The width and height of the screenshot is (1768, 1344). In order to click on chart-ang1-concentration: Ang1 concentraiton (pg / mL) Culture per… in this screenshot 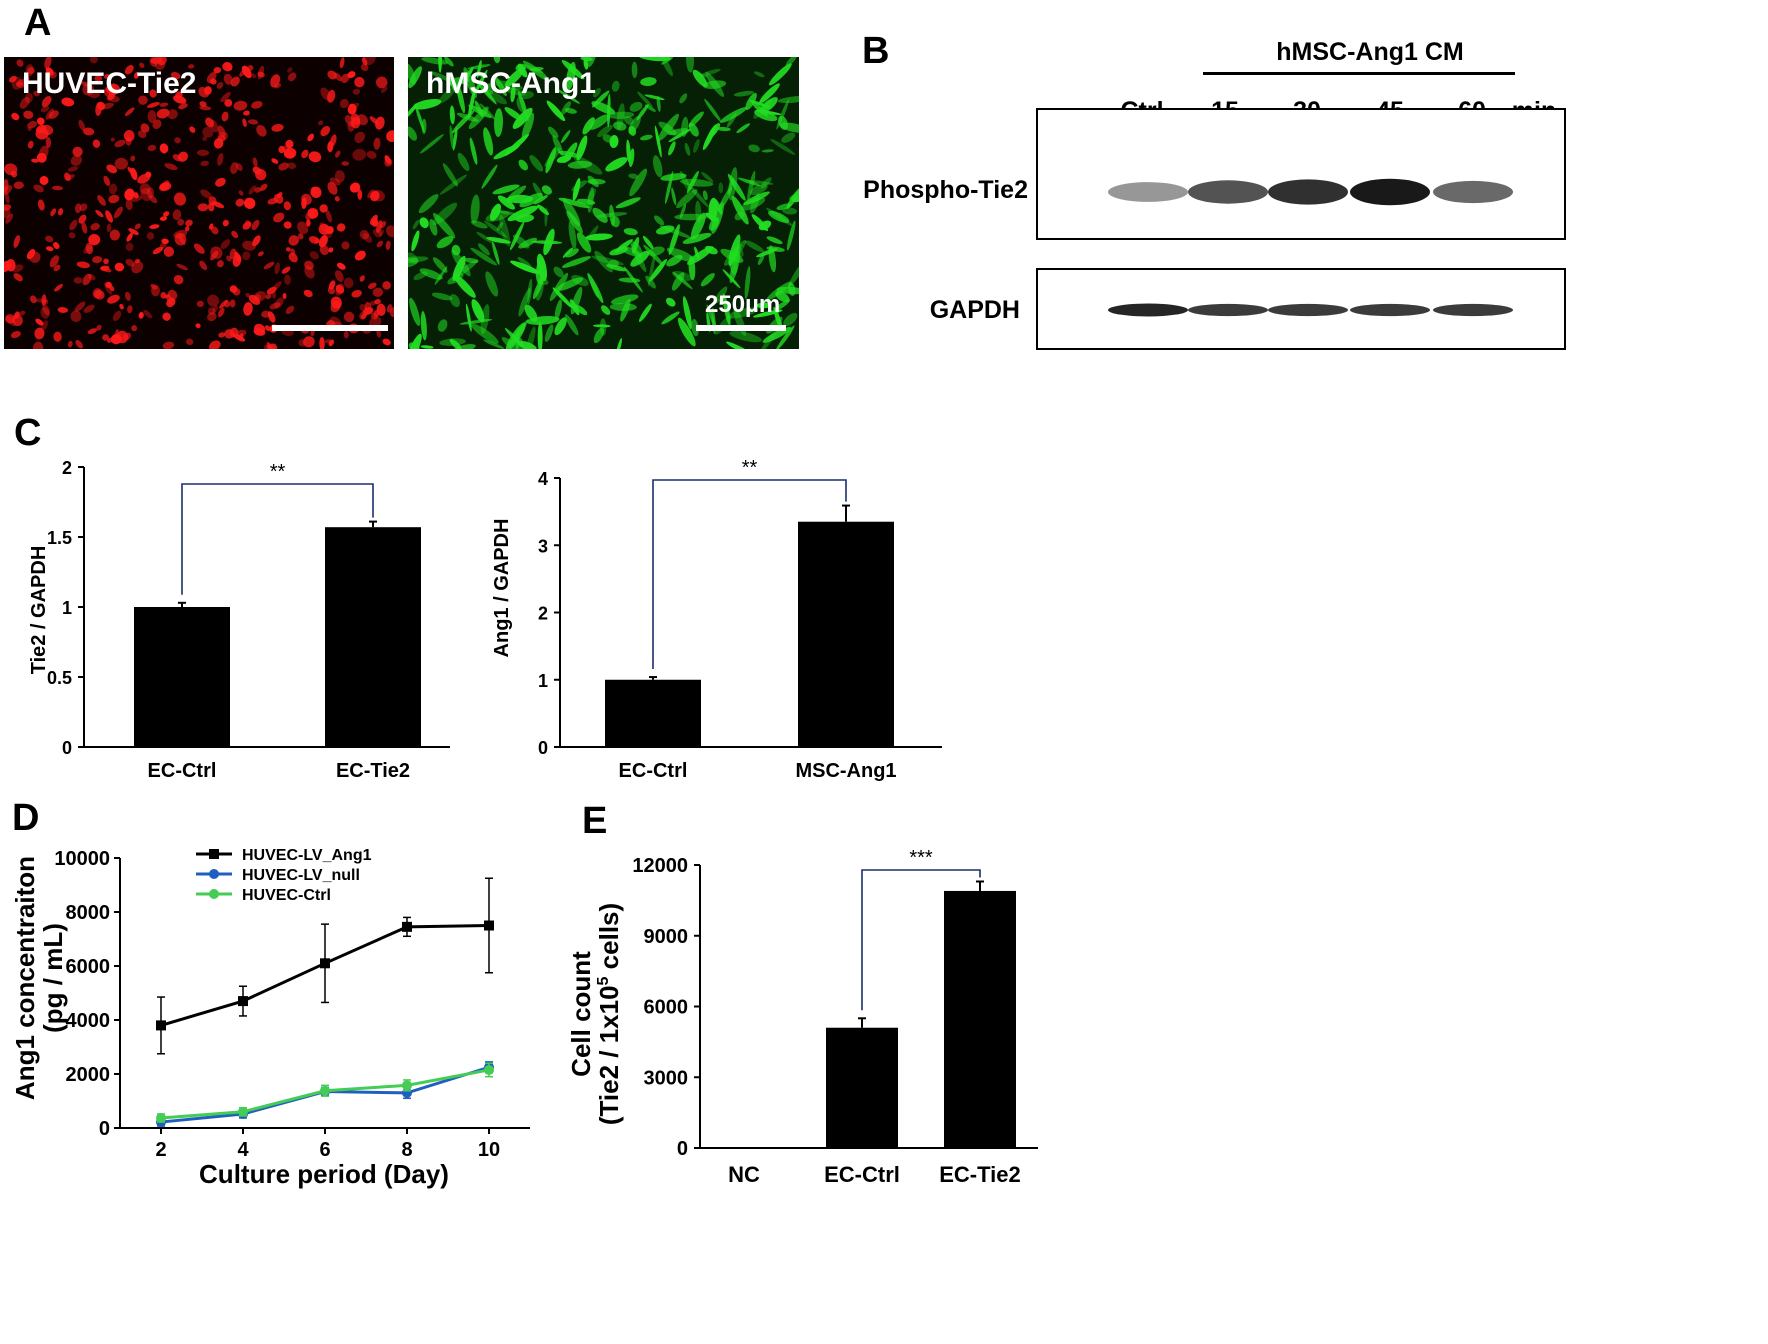, I will do `click(270, 1018)`.